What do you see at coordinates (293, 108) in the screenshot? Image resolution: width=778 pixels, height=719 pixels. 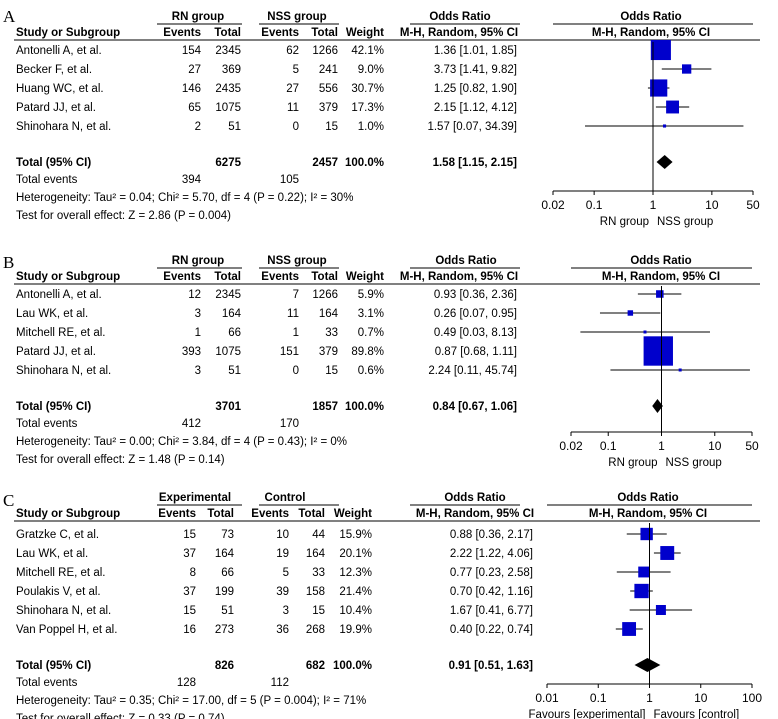 I see `events-2: 11` at bounding box center [293, 108].